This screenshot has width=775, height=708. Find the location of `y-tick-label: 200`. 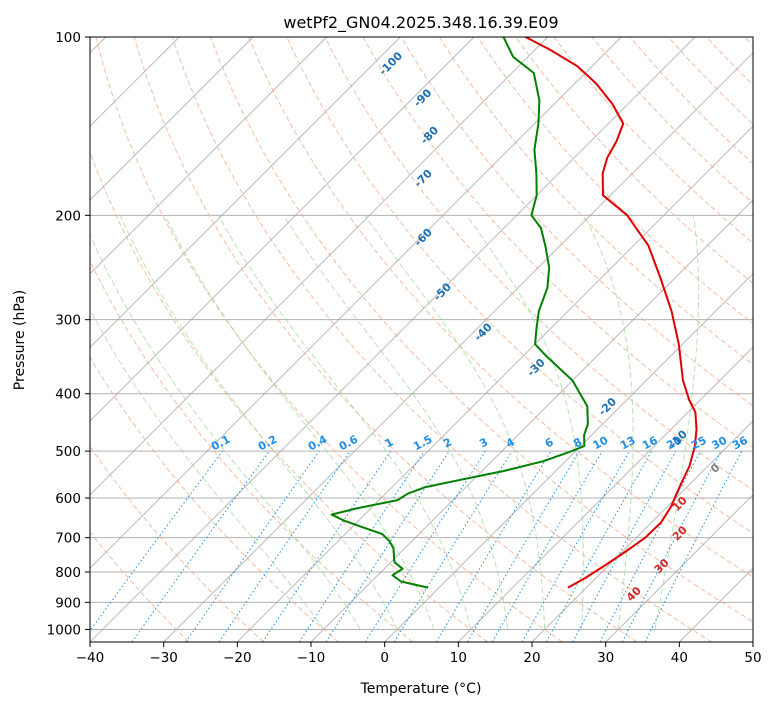

y-tick-label: 200 is located at coordinates (68, 216).